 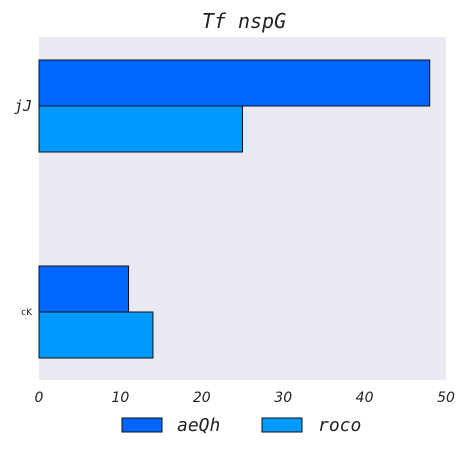 What do you see at coordinates (39, 398) in the screenshot?
I see `x-tick-label: 0` at bounding box center [39, 398].